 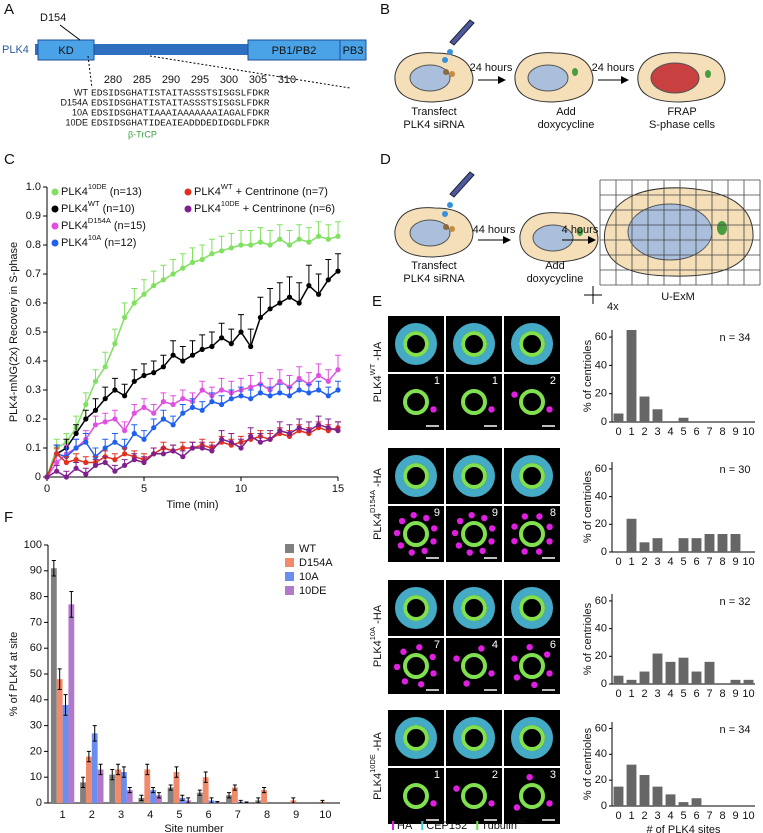 What do you see at coordinates (289, 209) in the screenshot?
I see `legend-label-text: + Centrinone (n=6)` at bounding box center [289, 209].